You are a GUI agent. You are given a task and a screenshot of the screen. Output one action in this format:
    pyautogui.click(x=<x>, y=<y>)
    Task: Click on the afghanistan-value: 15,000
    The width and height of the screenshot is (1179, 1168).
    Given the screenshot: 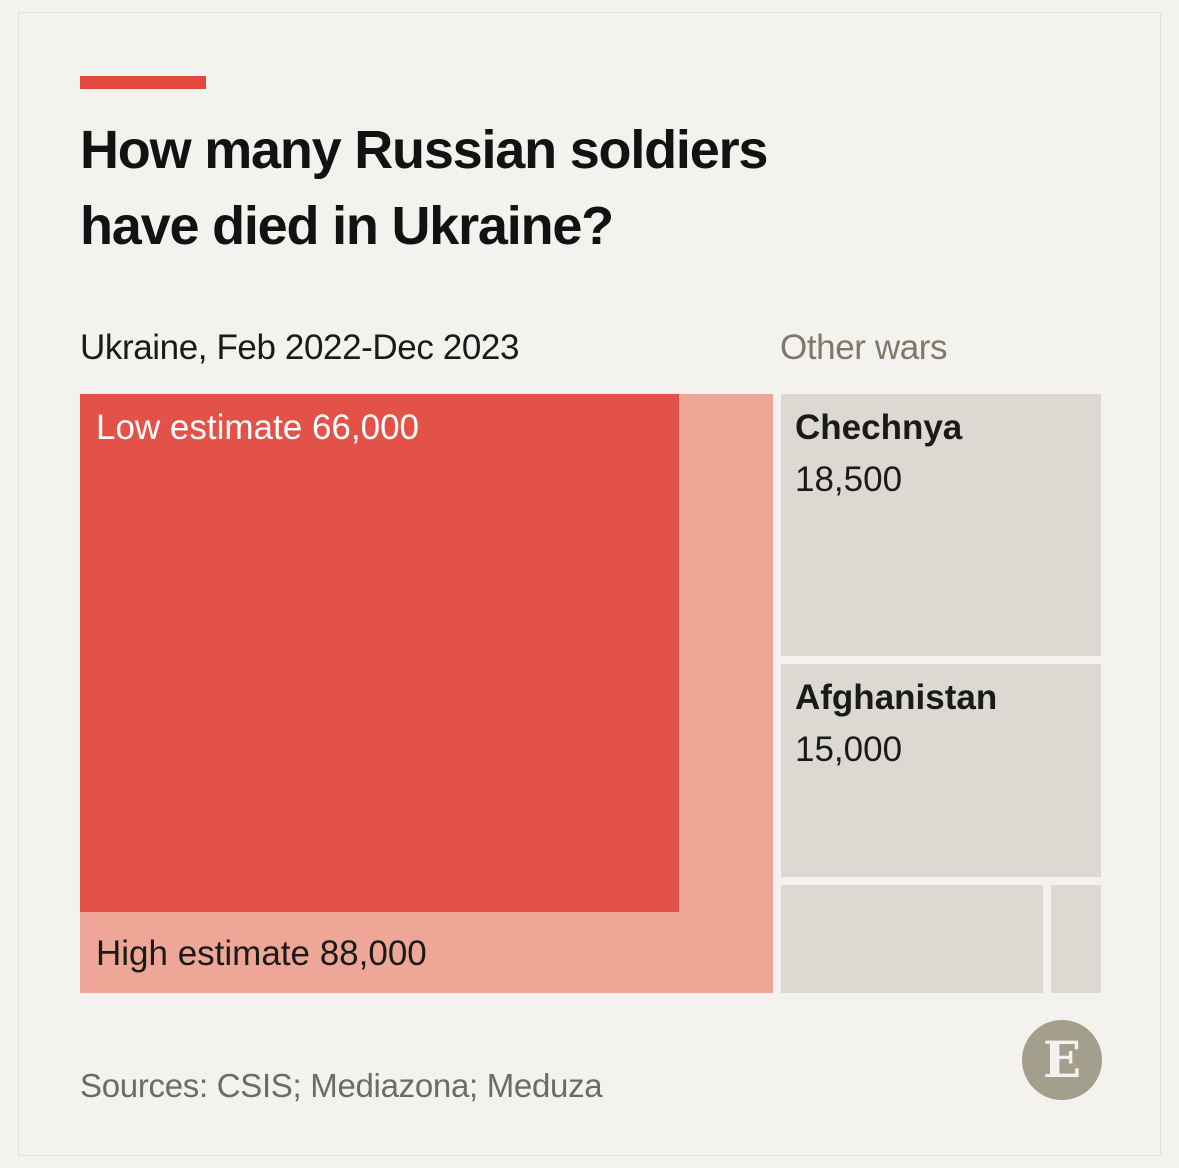 What is the action you would take?
    pyautogui.click(x=848, y=749)
    